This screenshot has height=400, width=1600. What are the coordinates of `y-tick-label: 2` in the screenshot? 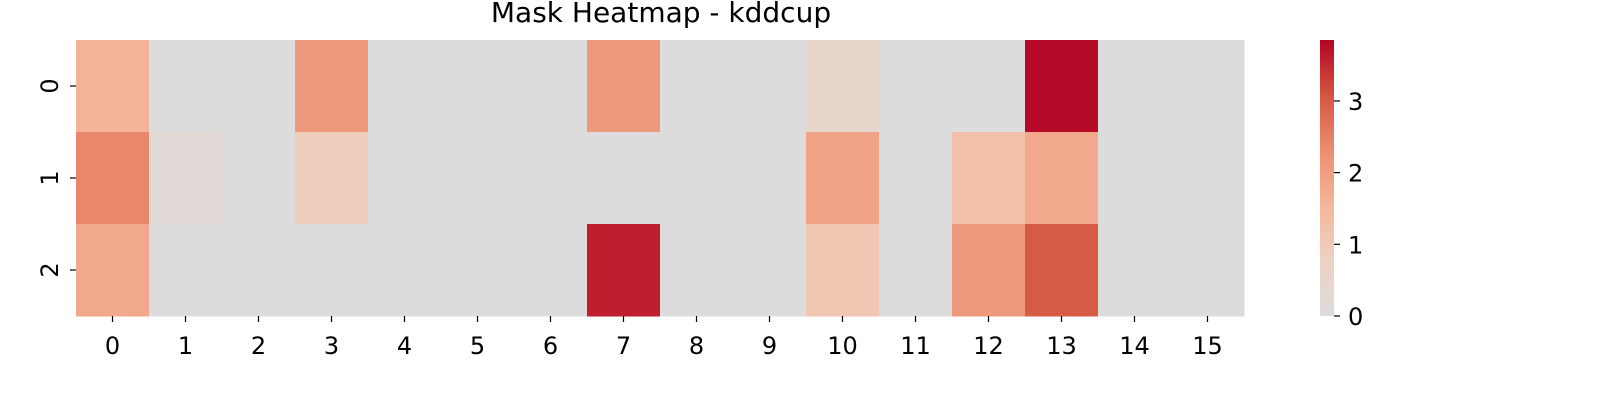 It's located at (50, 269).